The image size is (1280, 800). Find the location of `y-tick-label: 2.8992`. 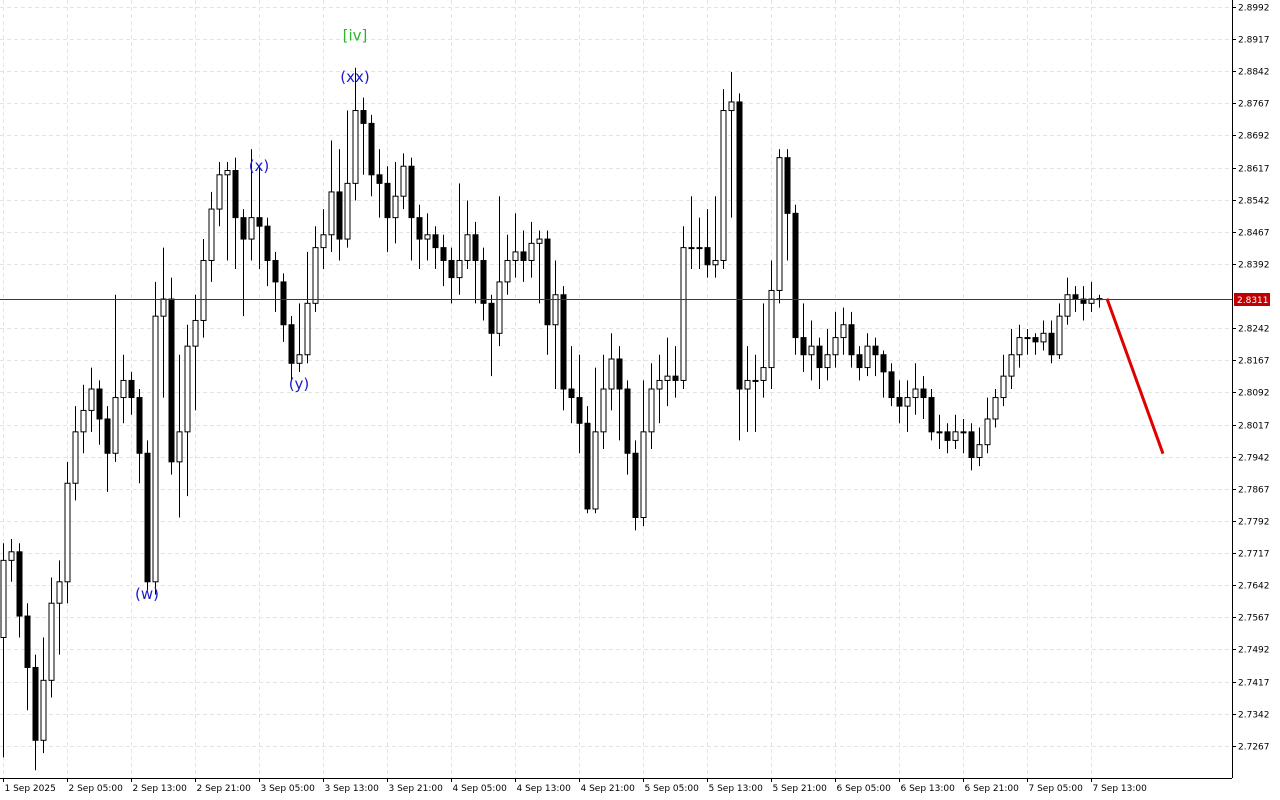

y-tick-label: 2.8992 is located at coordinates (1254, 9).